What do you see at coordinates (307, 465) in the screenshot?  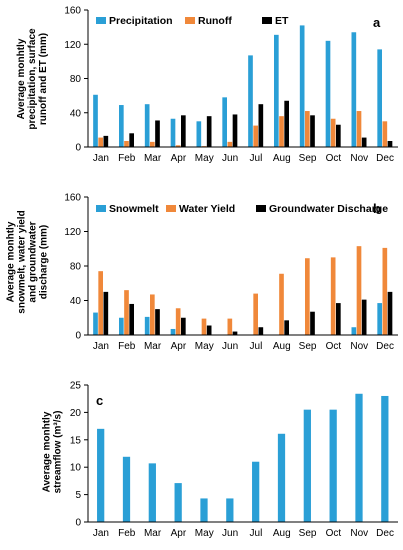 I see `streamflow-bar-sep` at bounding box center [307, 465].